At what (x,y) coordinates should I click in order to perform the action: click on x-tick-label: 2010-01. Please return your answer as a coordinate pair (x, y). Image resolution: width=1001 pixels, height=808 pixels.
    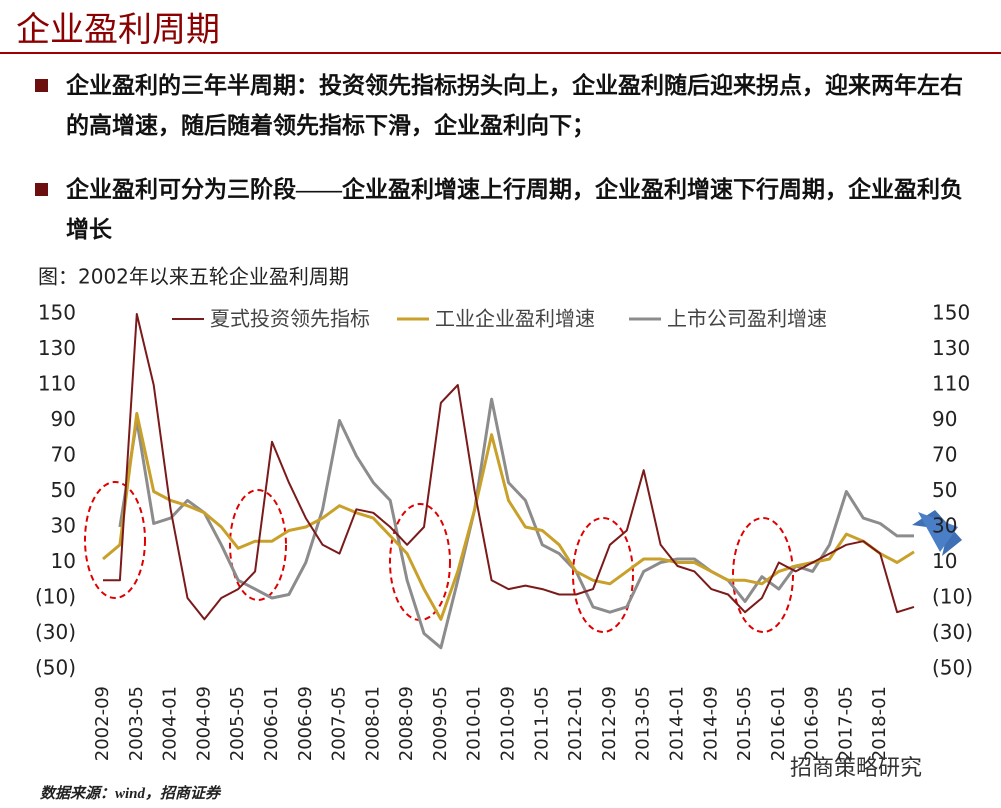
    Looking at the image, I should click on (474, 723).